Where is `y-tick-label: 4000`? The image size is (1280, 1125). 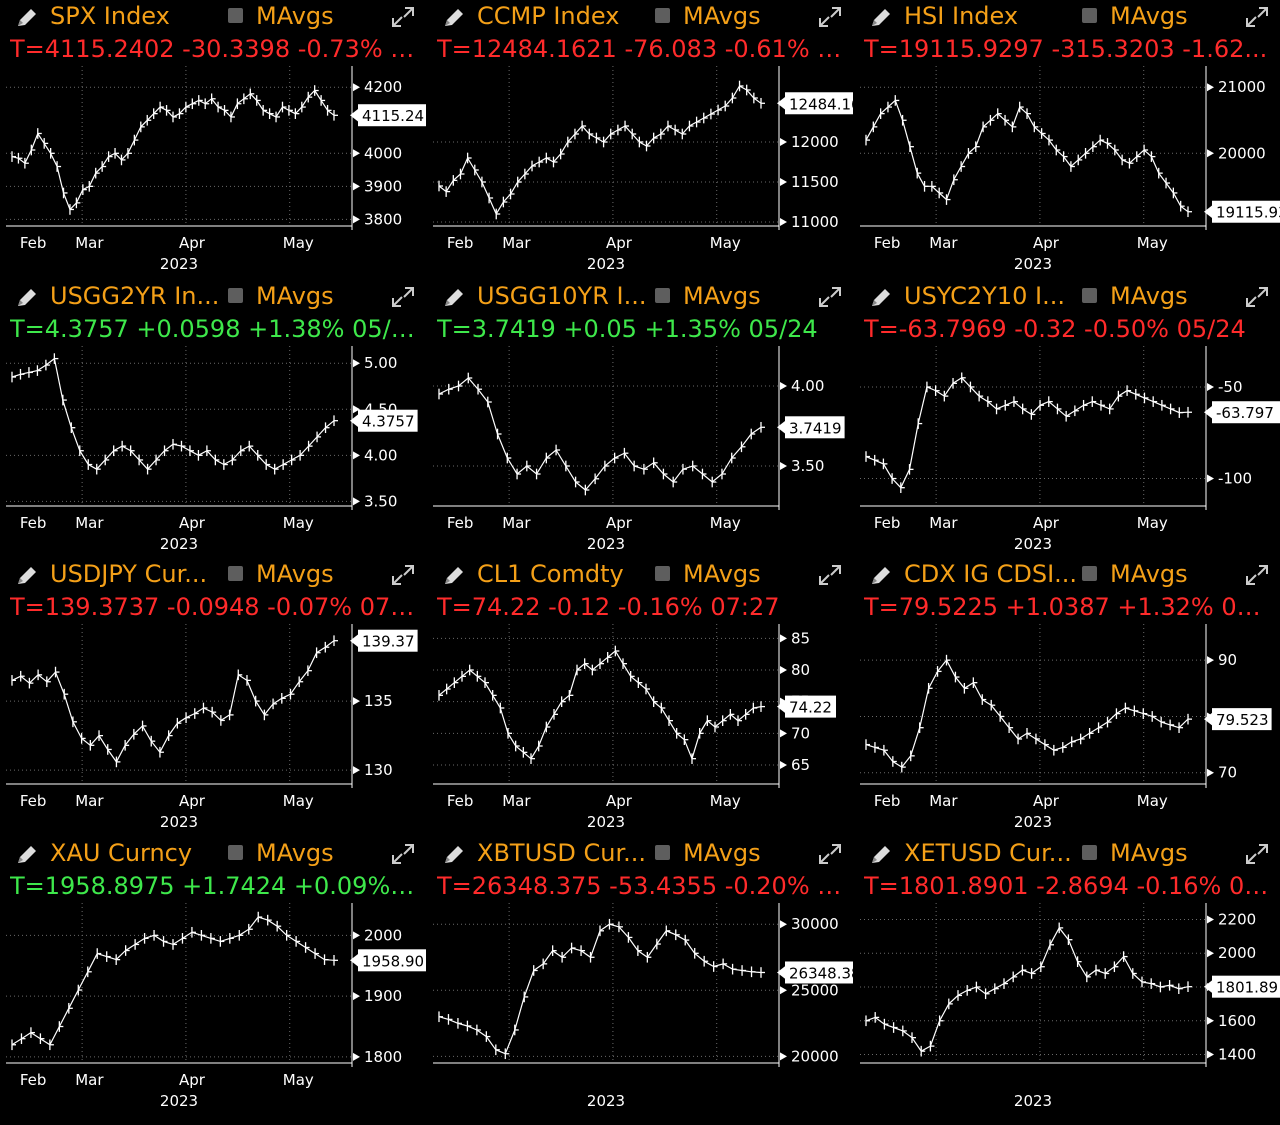 y-tick-label: 4000 is located at coordinates (383, 153).